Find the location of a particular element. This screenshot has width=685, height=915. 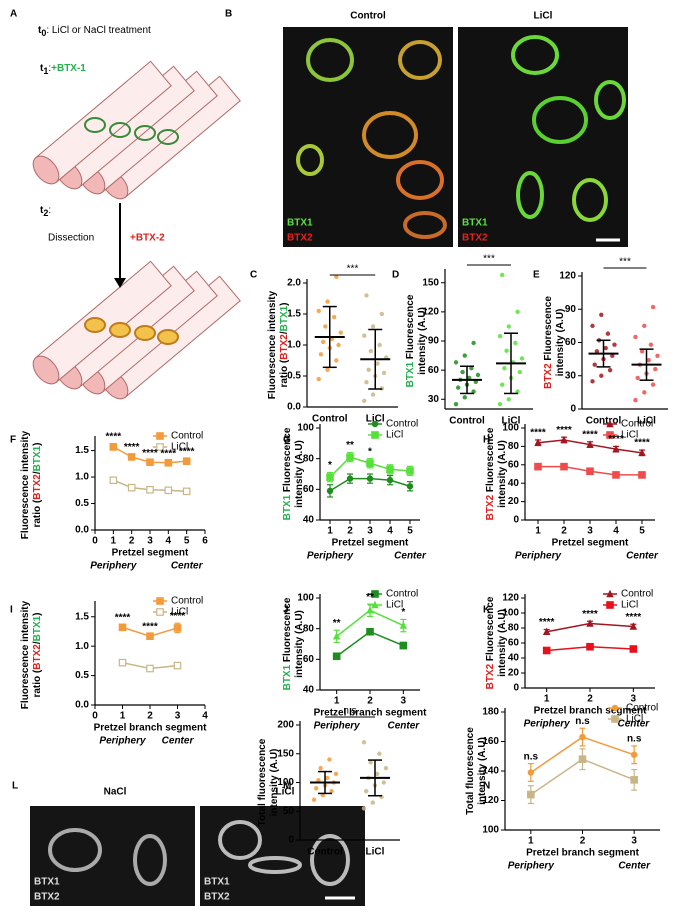

image-licl-gray is located at coordinates (282, 856).